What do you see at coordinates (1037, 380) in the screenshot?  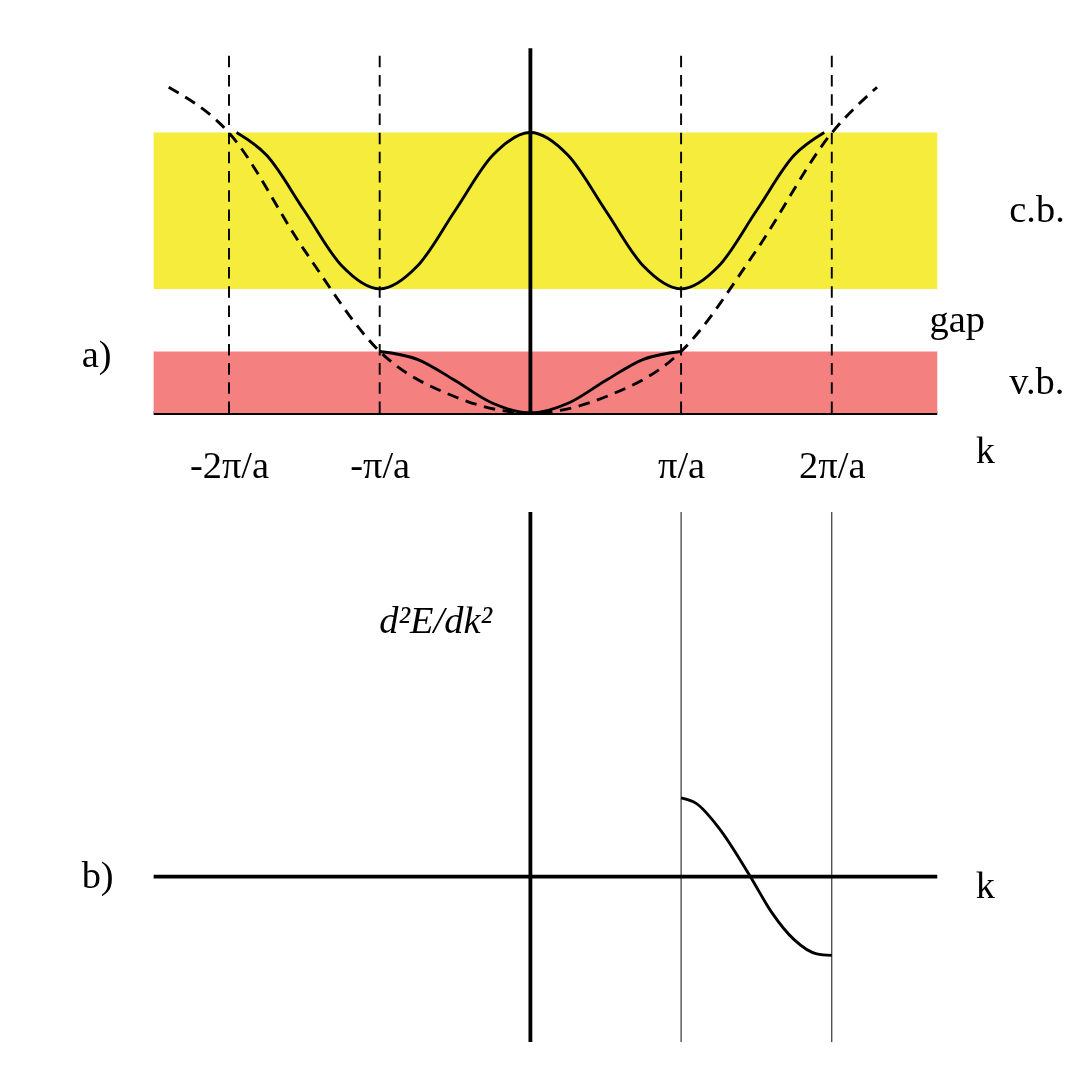 I see `band-label: v.b.` at bounding box center [1037, 380].